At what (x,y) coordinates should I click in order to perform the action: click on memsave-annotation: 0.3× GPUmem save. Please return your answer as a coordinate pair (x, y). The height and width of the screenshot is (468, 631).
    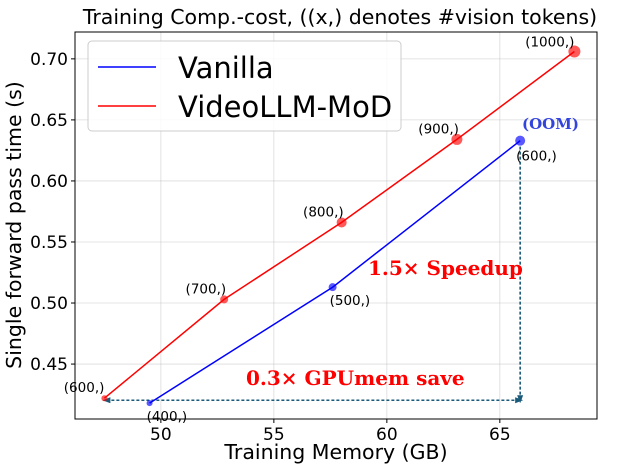
    Looking at the image, I should click on (355, 378).